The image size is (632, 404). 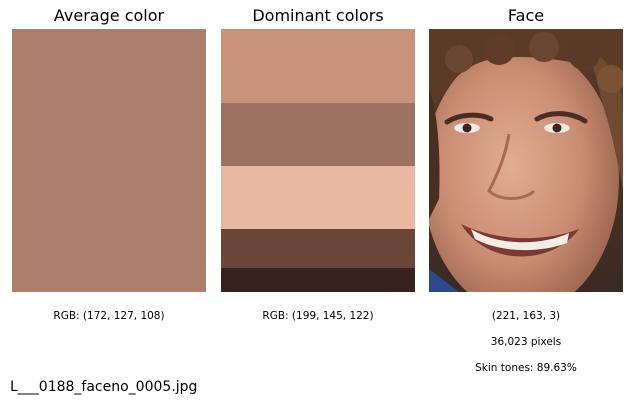 What do you see at coordinates (318, 15) in the screenshot?
I see `dominant-colors-title: Dominant colors` at bounding box center [318, 15].